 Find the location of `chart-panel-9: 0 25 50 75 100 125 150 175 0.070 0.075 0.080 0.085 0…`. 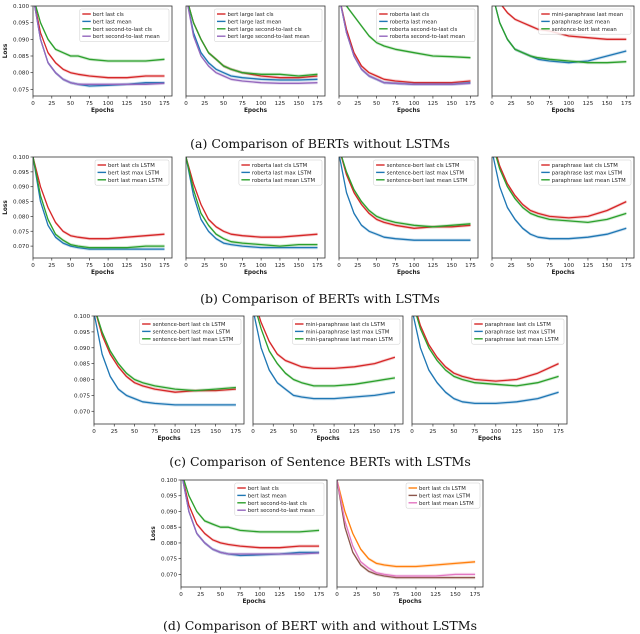

chart-panel-9: 0 25 50 75 100 125 150 175 0.070 0.075 0.080 0.085 0… is located at coordinates (159, 378).